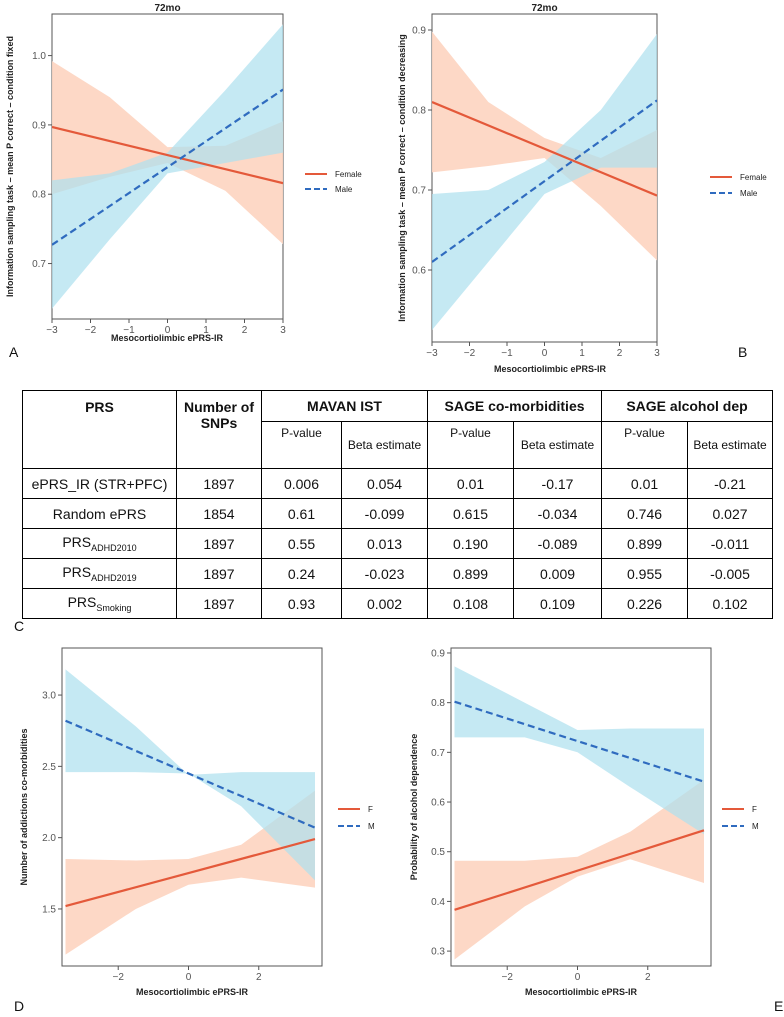 The height and width of the screenshot is (1017, 784). What do you see at coordinates (19, 626) in the screenshot?
I see `panel-label-c: C` at bounding box center [19, 626].